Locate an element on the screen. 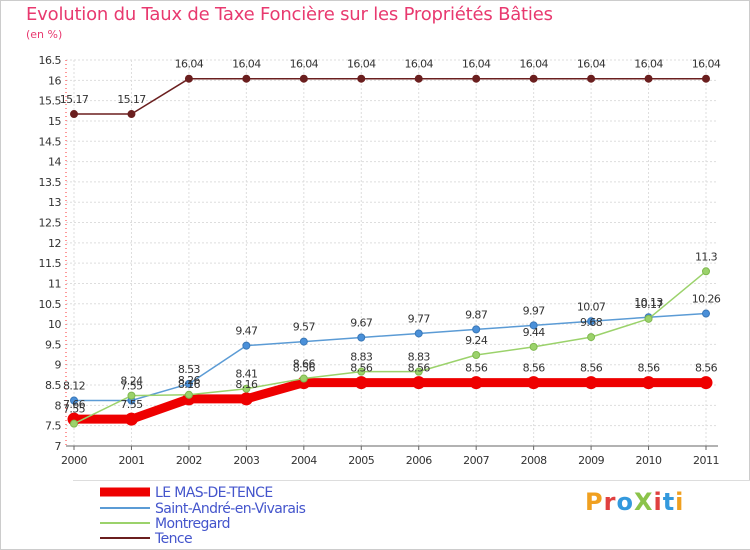 The height and width of the screenshot is (550, 750). data-label-le-mas-de-tence: 7.66 is located at coordinates (74, 404).